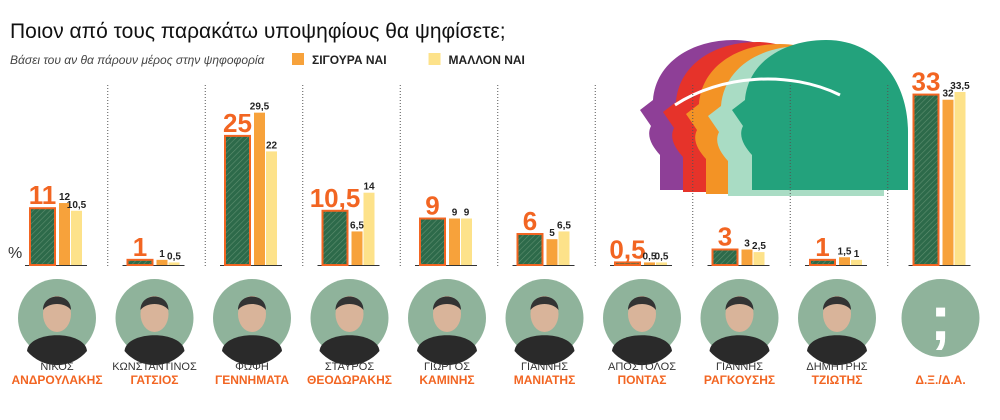 The width and height of the screenshot is (1000, 420). Describe the element at coordinates (774, 118) in the screenshot. I see `heads-illustration` at that location.